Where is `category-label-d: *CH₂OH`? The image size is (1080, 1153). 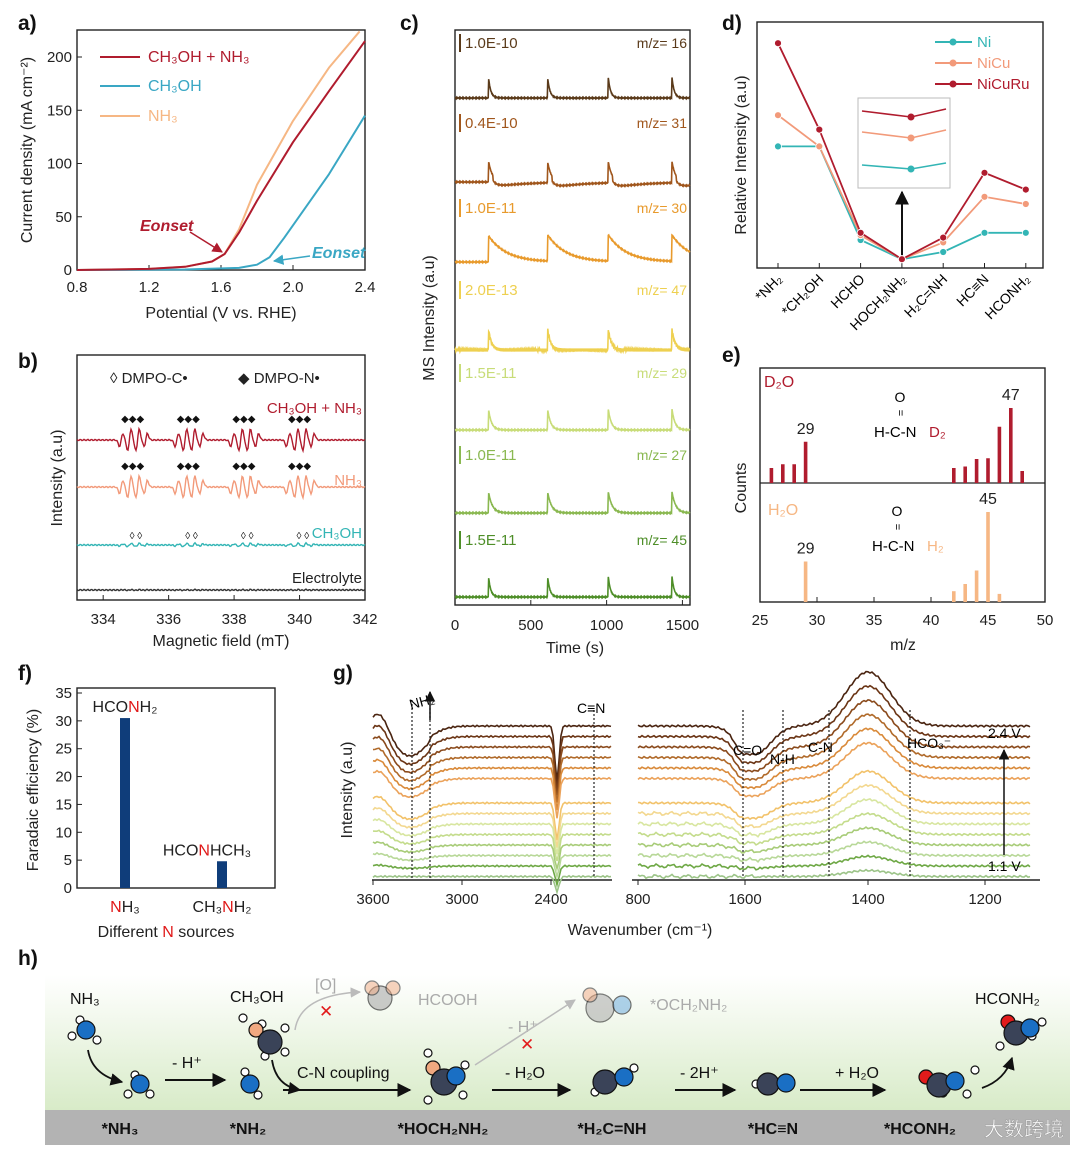 category-label-d: *CH₂OH is located at coordinates (802, 295).